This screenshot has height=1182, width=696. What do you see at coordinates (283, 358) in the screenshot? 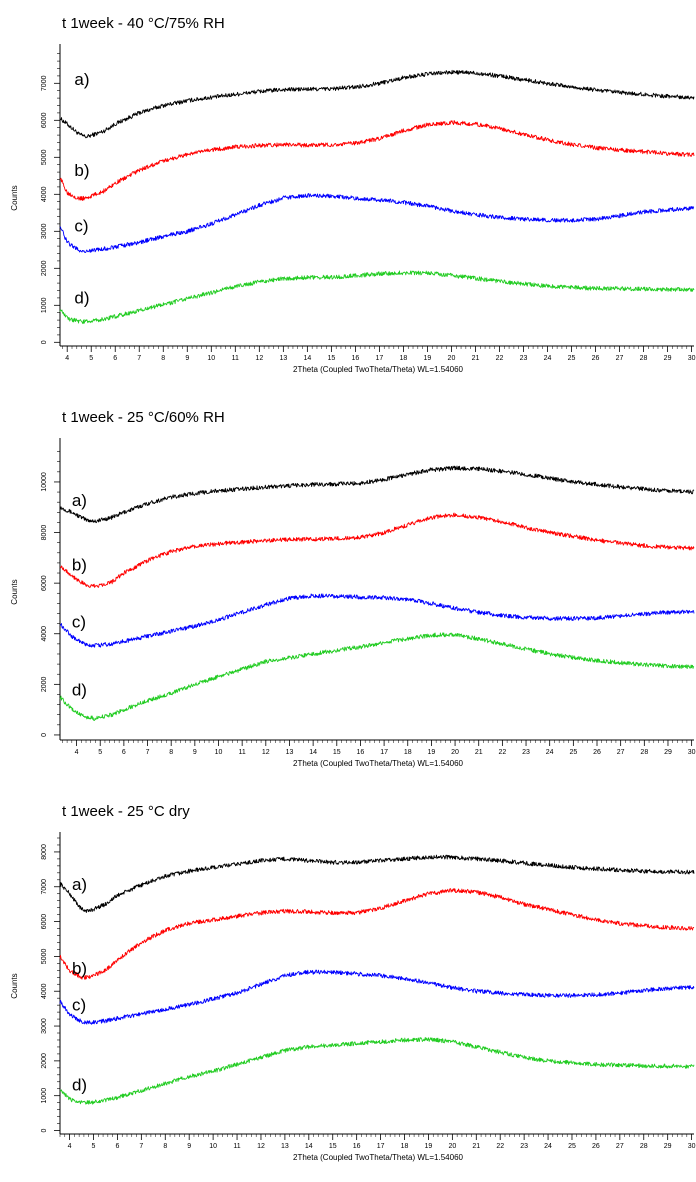
I see `x-tick-label: 13` at bounding box center [283, 358].